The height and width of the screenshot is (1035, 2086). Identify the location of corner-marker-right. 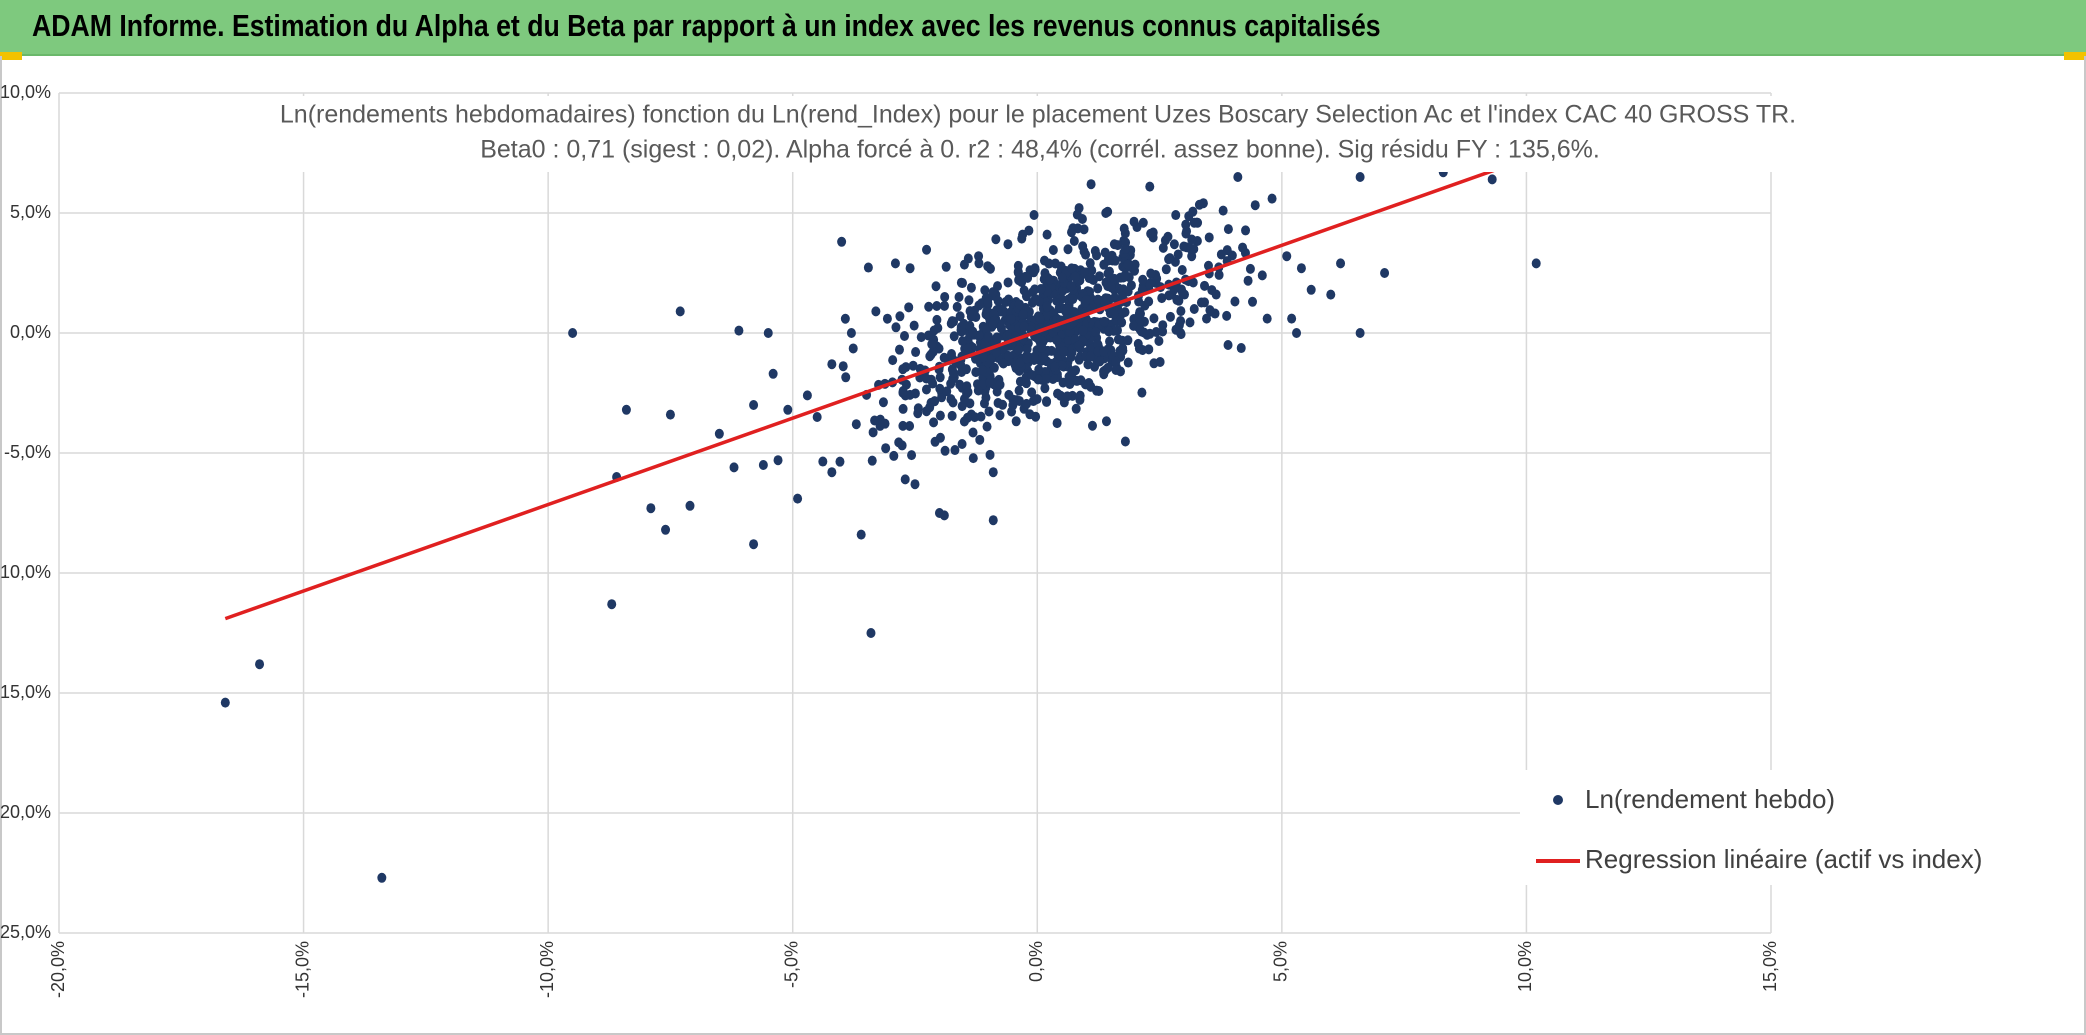
(2075, 56).